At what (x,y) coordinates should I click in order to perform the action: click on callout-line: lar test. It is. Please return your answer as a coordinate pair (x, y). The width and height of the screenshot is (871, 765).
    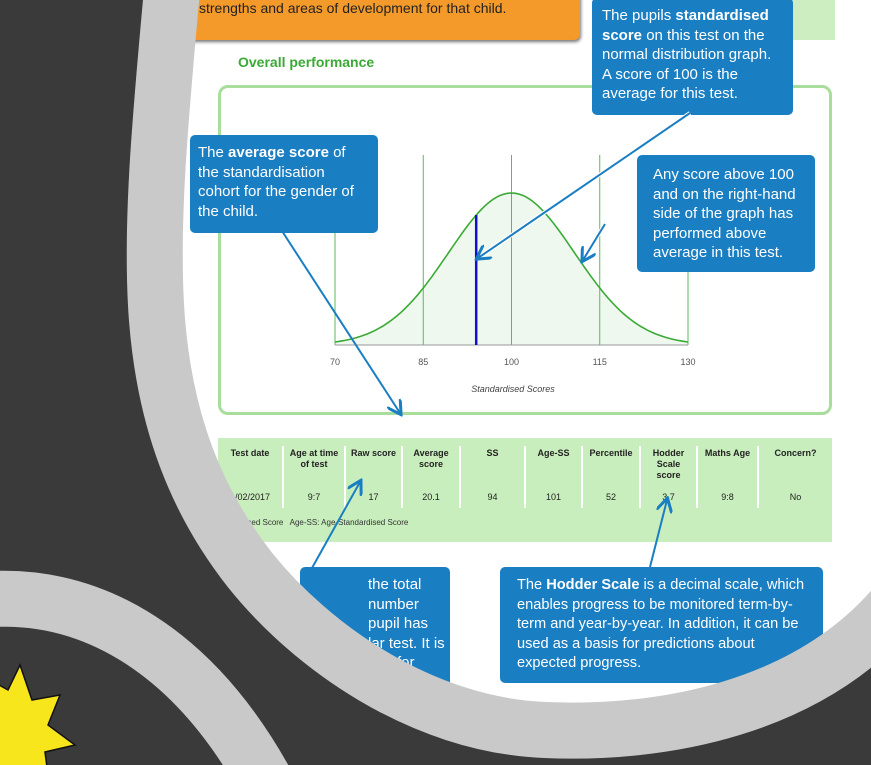
    Looking at the image, I should click on (406, 643).